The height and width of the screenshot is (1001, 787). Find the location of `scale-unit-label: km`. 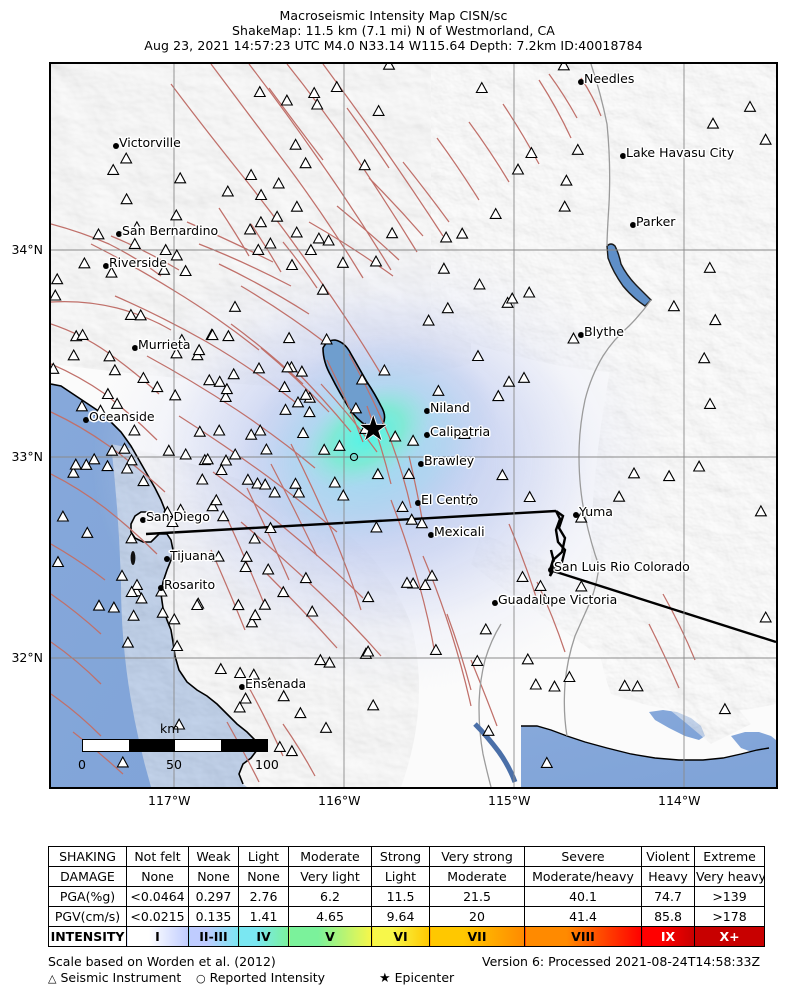

scale-unit-label: km is located at coordinates (170, 728).